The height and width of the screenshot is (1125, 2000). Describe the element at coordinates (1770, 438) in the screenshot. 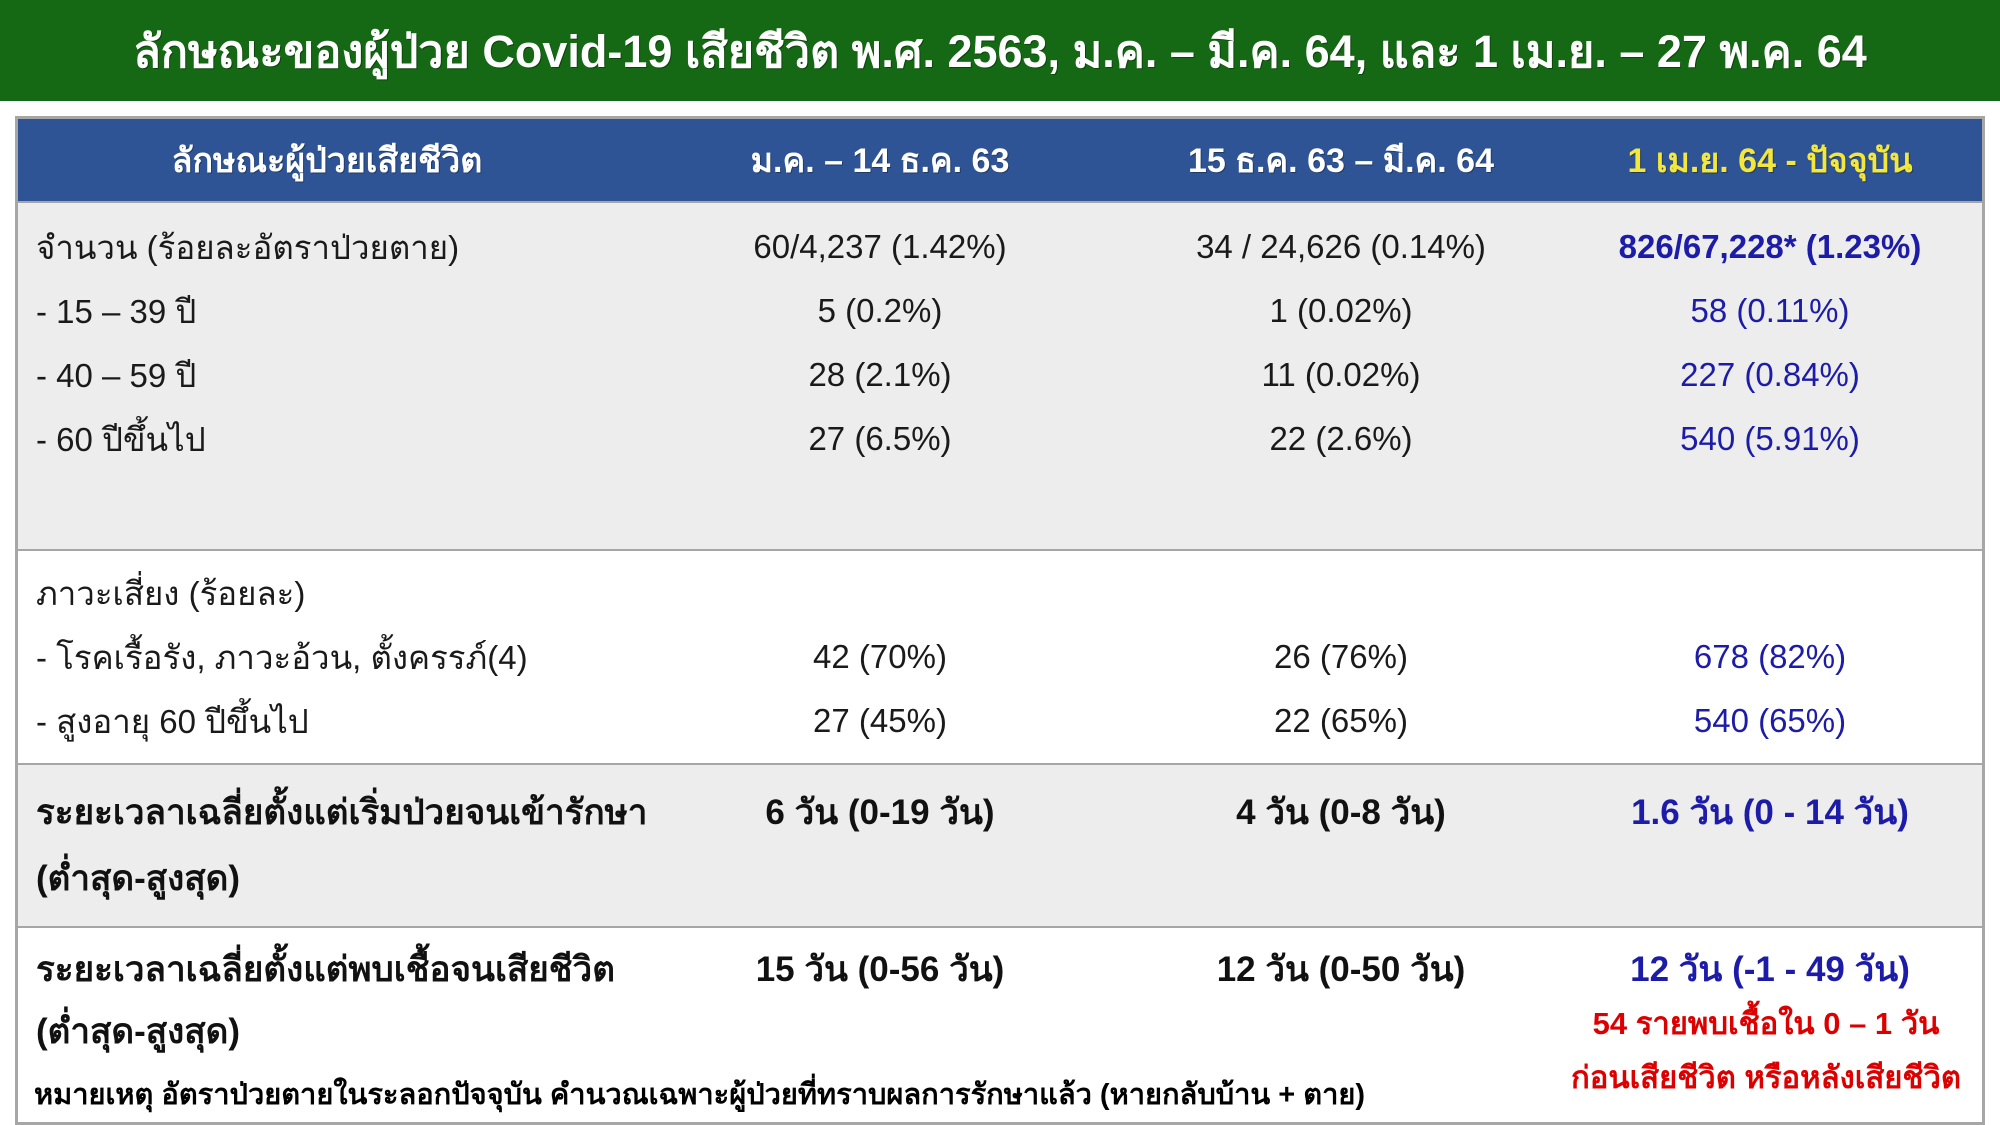

I see `cell-current-value: 540 (5.91%)` at that location.